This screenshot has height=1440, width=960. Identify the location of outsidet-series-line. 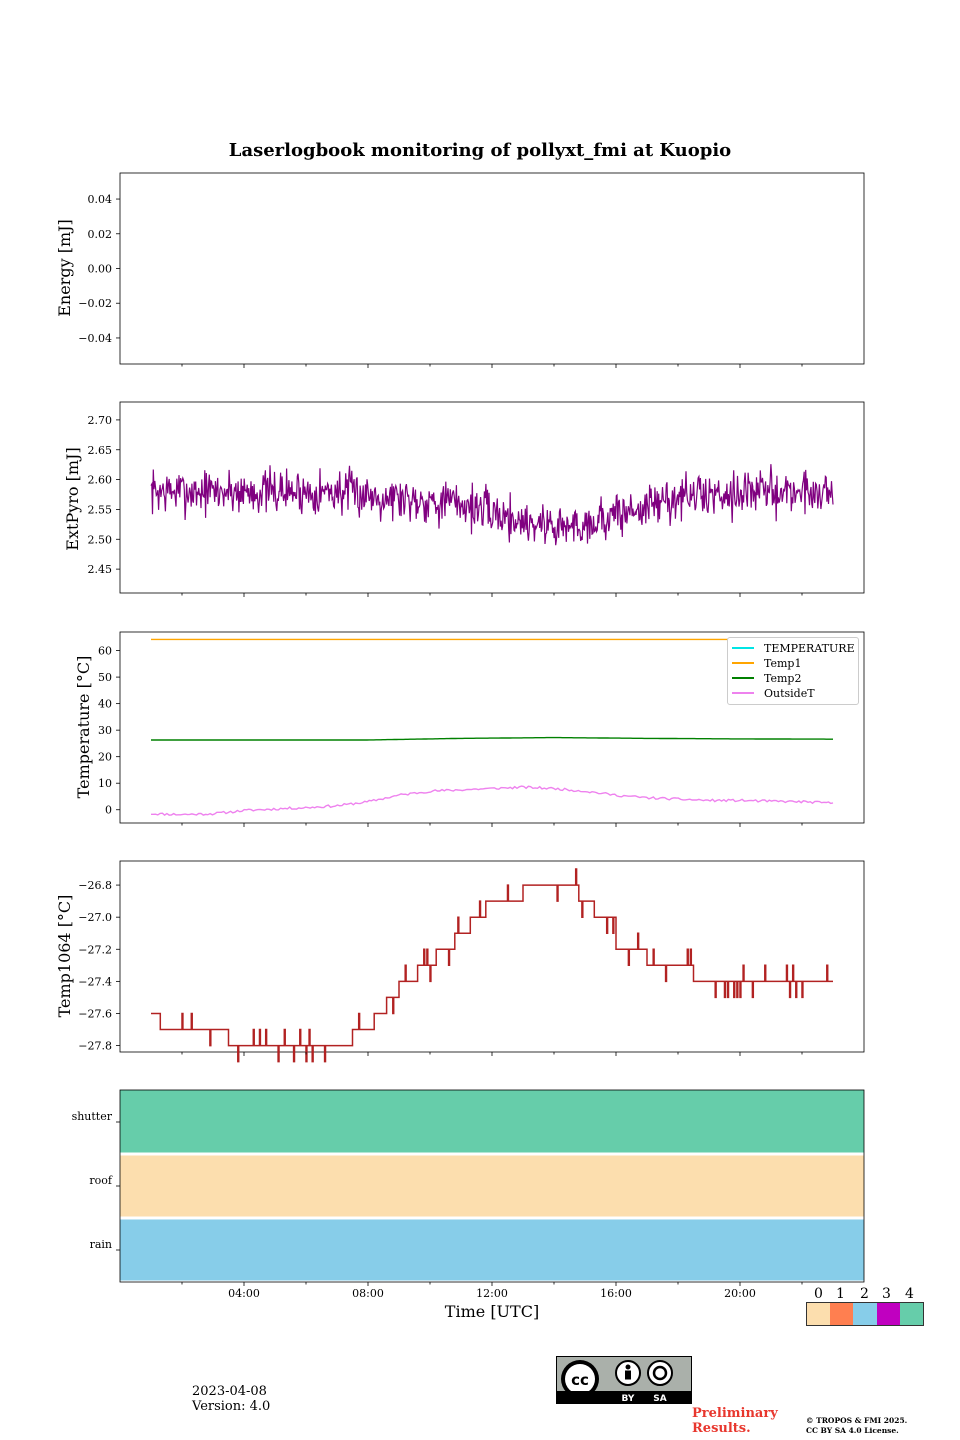
(492, 800).